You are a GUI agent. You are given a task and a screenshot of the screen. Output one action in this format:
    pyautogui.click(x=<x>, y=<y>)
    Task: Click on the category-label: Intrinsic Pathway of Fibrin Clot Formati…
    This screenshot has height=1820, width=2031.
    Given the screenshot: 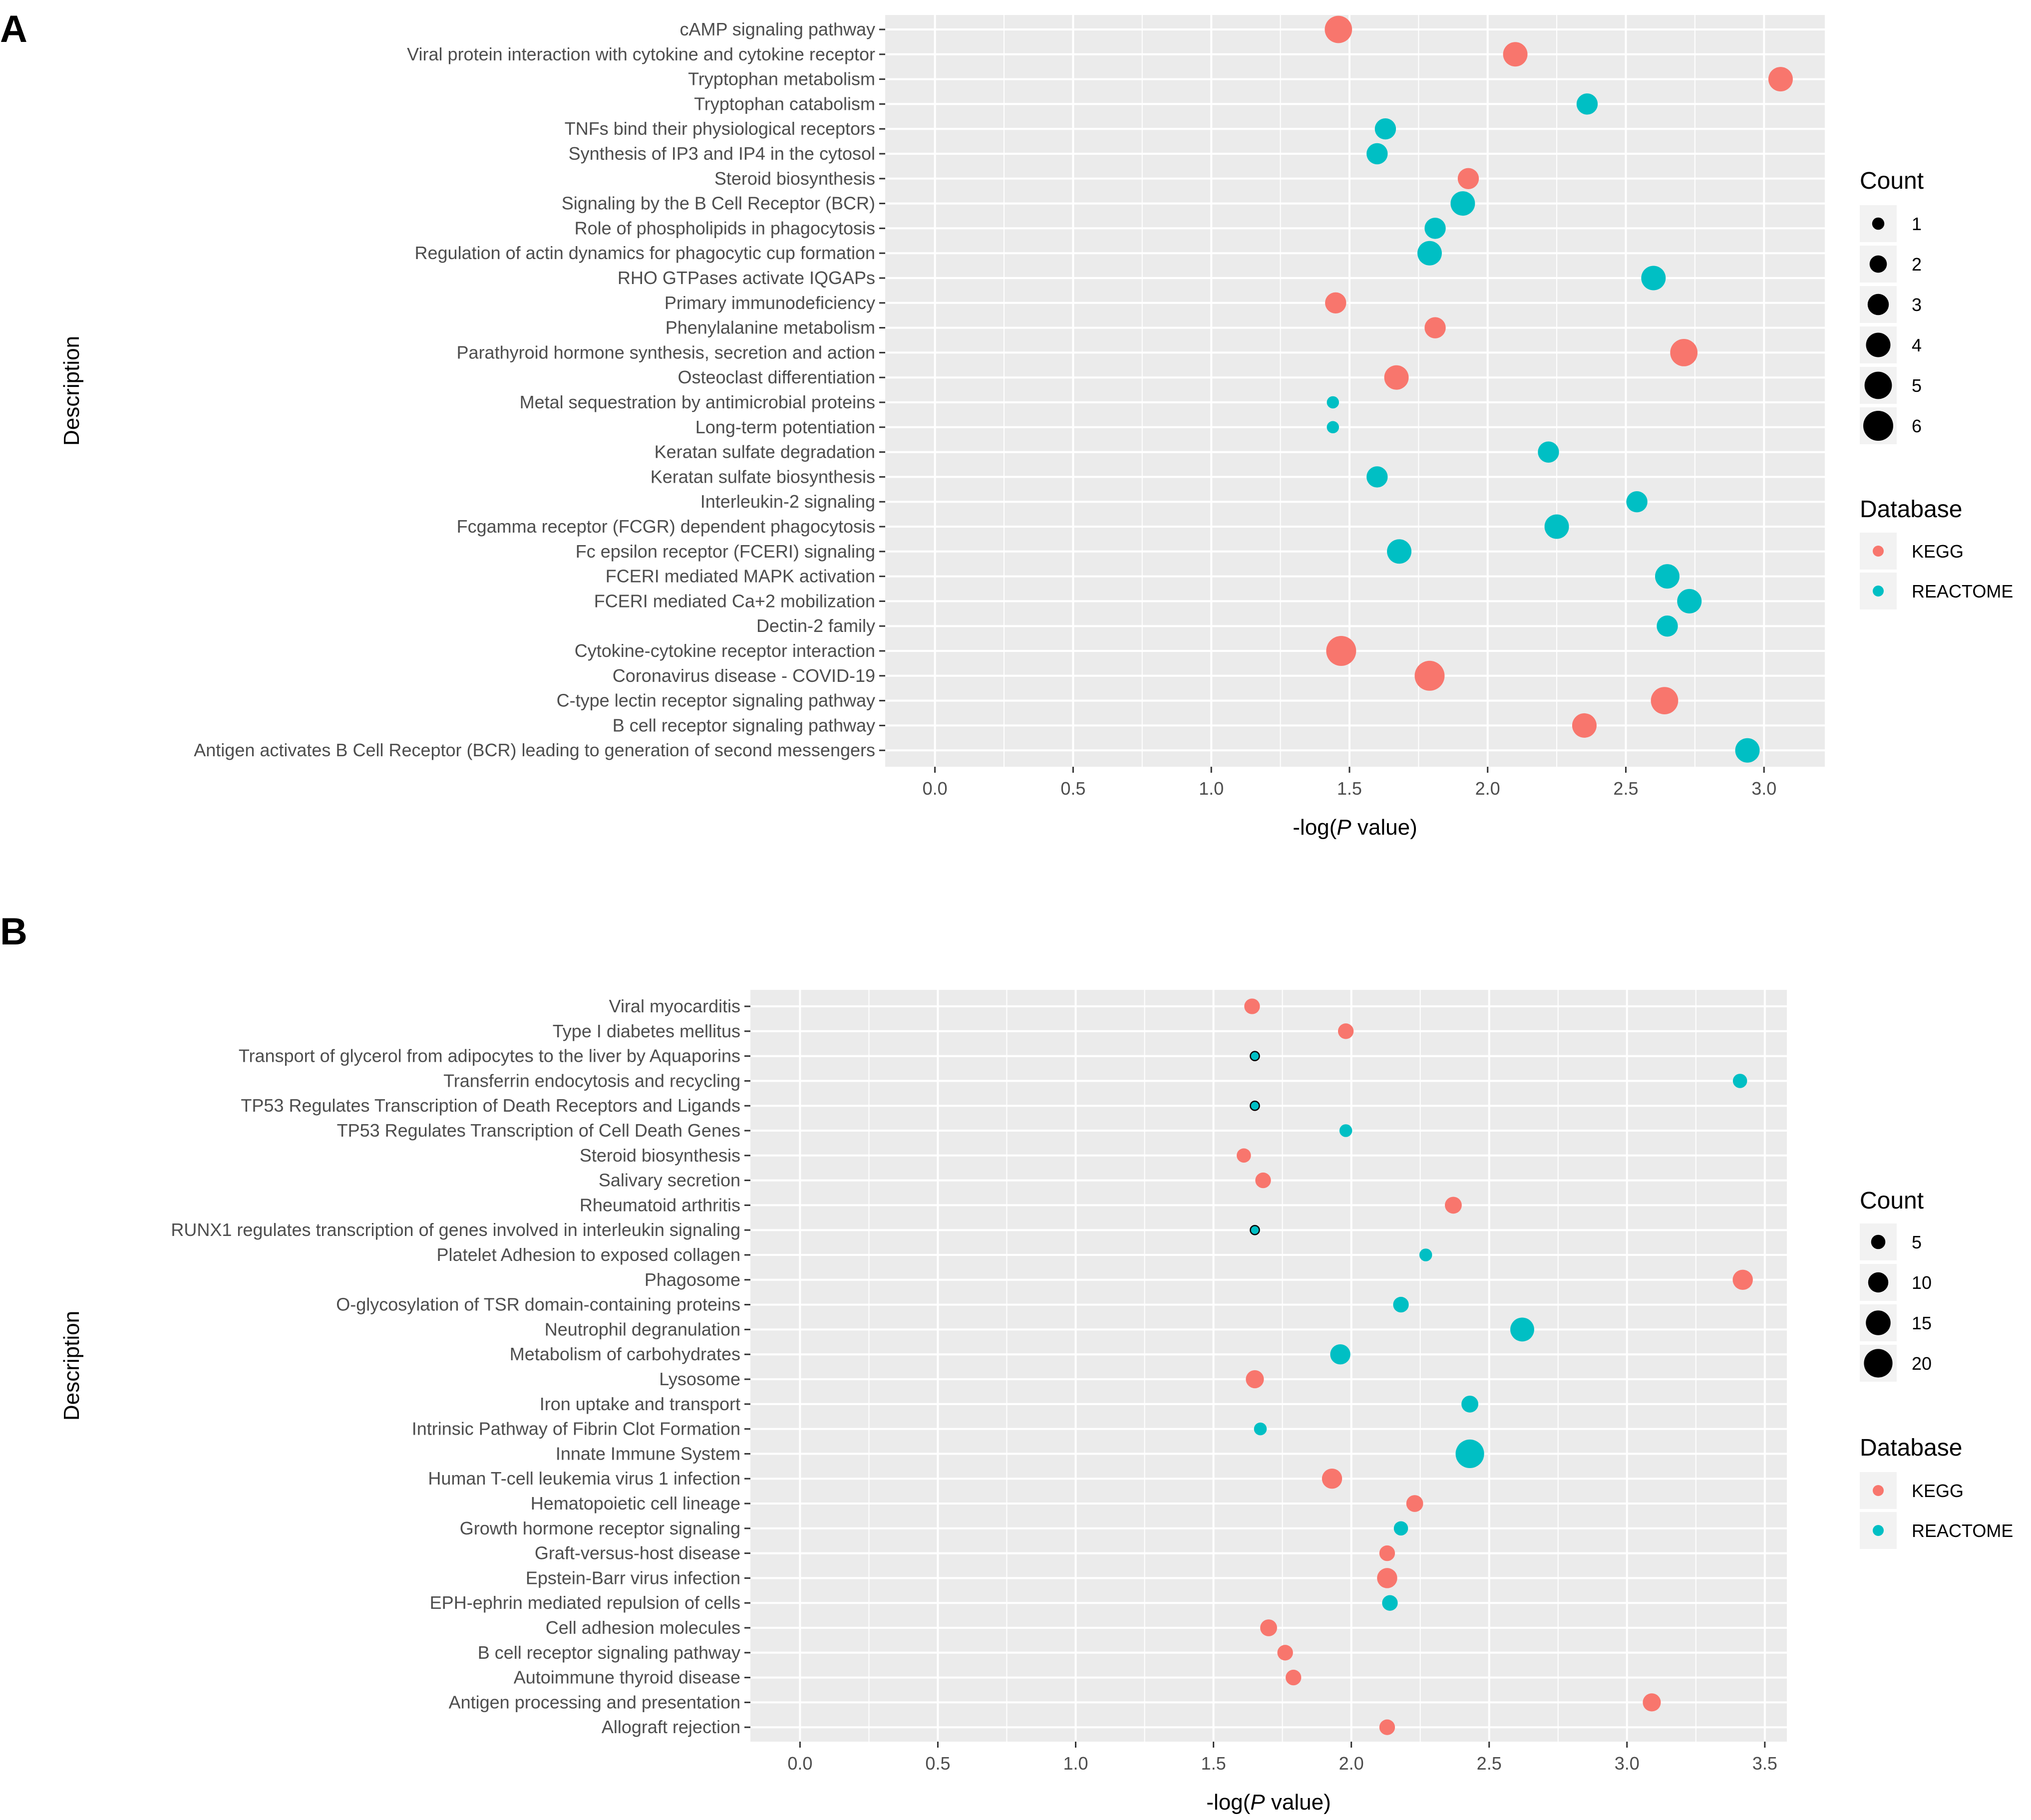 What is the action you would take?
    pyautogui.click(x=576, y=1429)
    